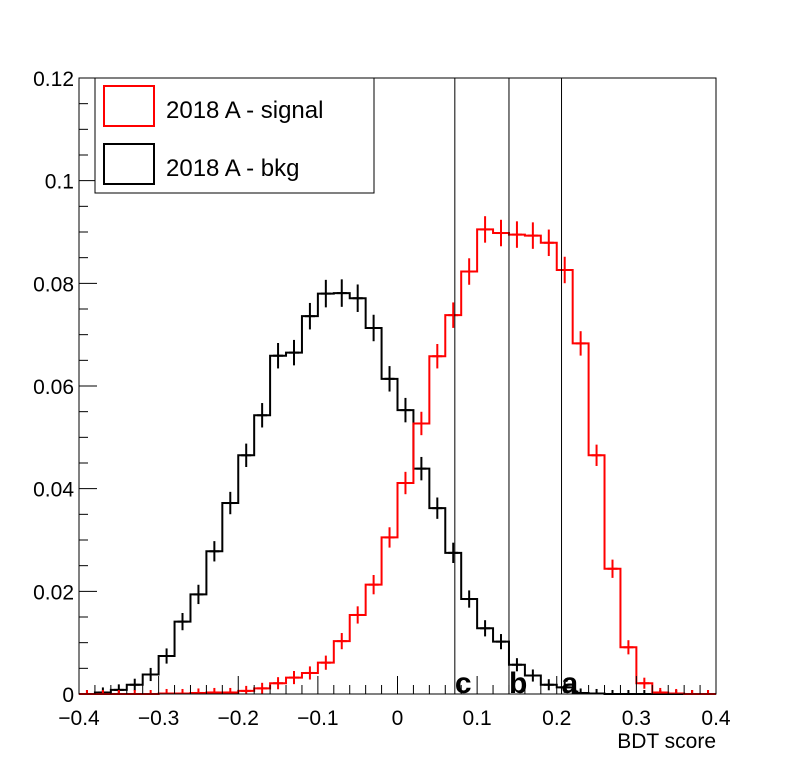 The height and width of the screenshot is (772, 796). What do you see at coordinates (244, 110) in the screenshot?
I see `legend-label-signal: 2018 A - signal` at bounding box center [244, 110].